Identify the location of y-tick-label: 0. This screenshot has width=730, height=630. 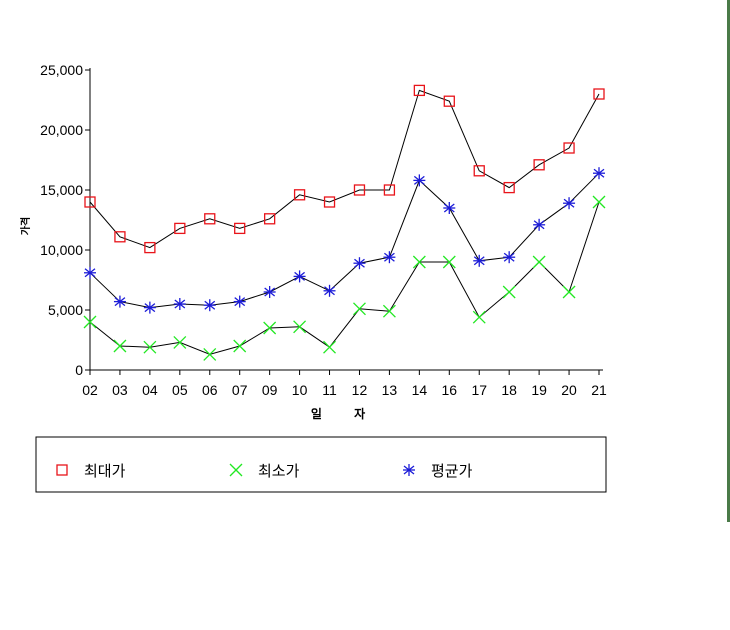
(79, 370).